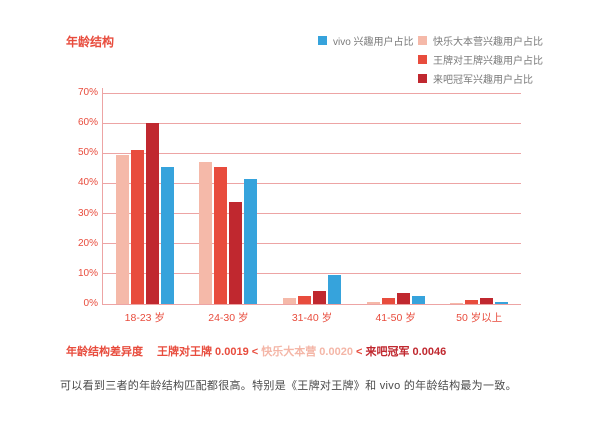  Describe the element at coordinates (104, 352) in the screenshot. I see `diff-label: 年龄结构差异度` at that location.